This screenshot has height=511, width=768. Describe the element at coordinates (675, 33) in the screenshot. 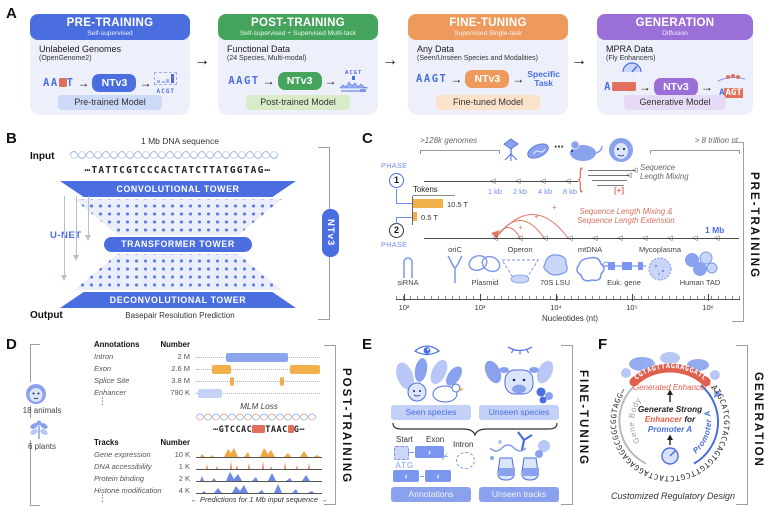

I see `stage-subtitle: Diffusion` at that location.